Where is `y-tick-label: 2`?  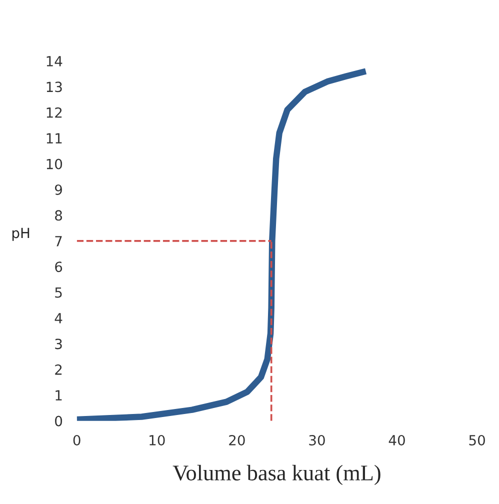 y-tick-label: 2 is located at coordinates (58, 369).